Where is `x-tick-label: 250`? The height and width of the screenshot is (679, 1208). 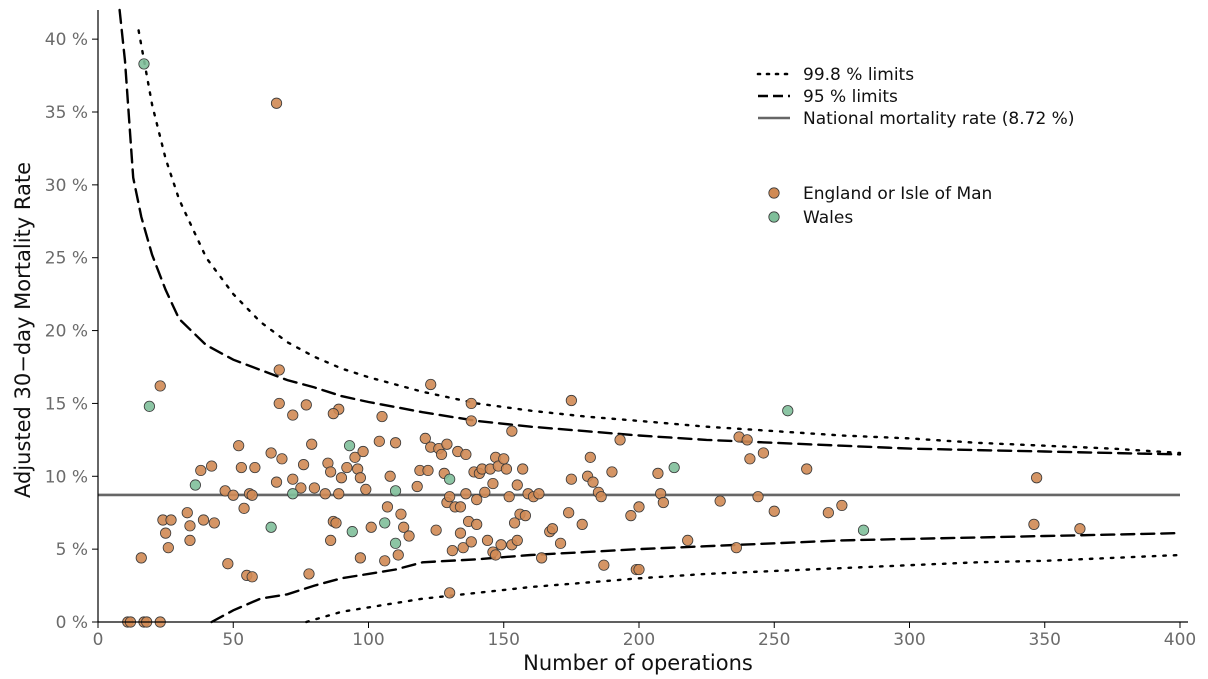 x-tick-label: 250 is located at coordinates (774, 640).